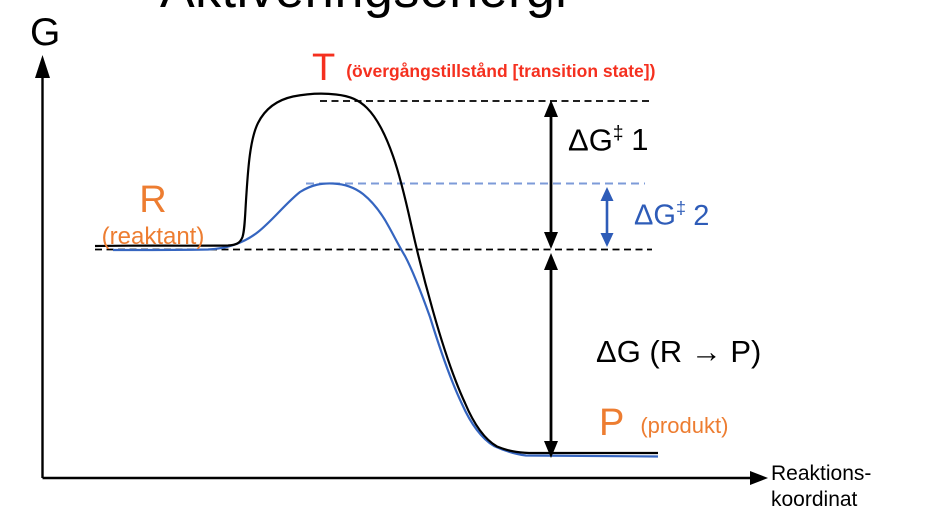 This screenshot has height=524, width=948. What do you see at coordinates (759, 478) in the screenshot?
I see `x-axis-arrowhead-icon` at bounding box center [759, 478].